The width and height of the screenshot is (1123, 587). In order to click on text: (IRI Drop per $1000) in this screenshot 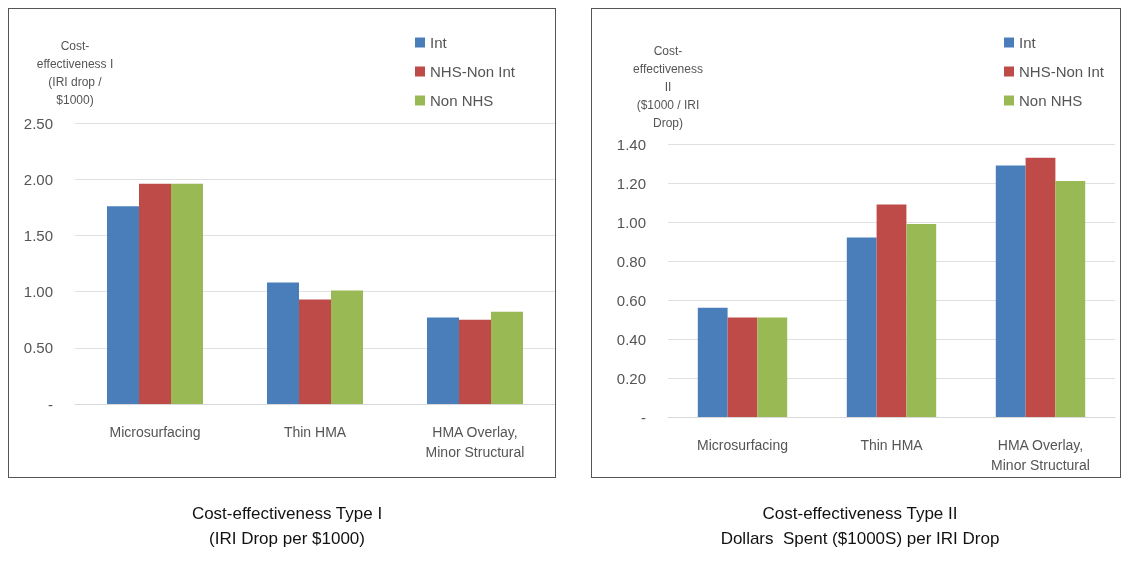, I will do `click(287, 538)`.